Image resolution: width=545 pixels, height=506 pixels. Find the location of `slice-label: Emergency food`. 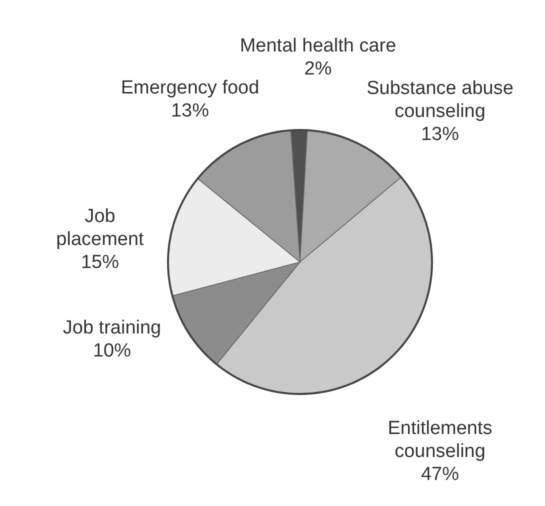

slice-label: Emergency food is located at coordinates (190, 88).